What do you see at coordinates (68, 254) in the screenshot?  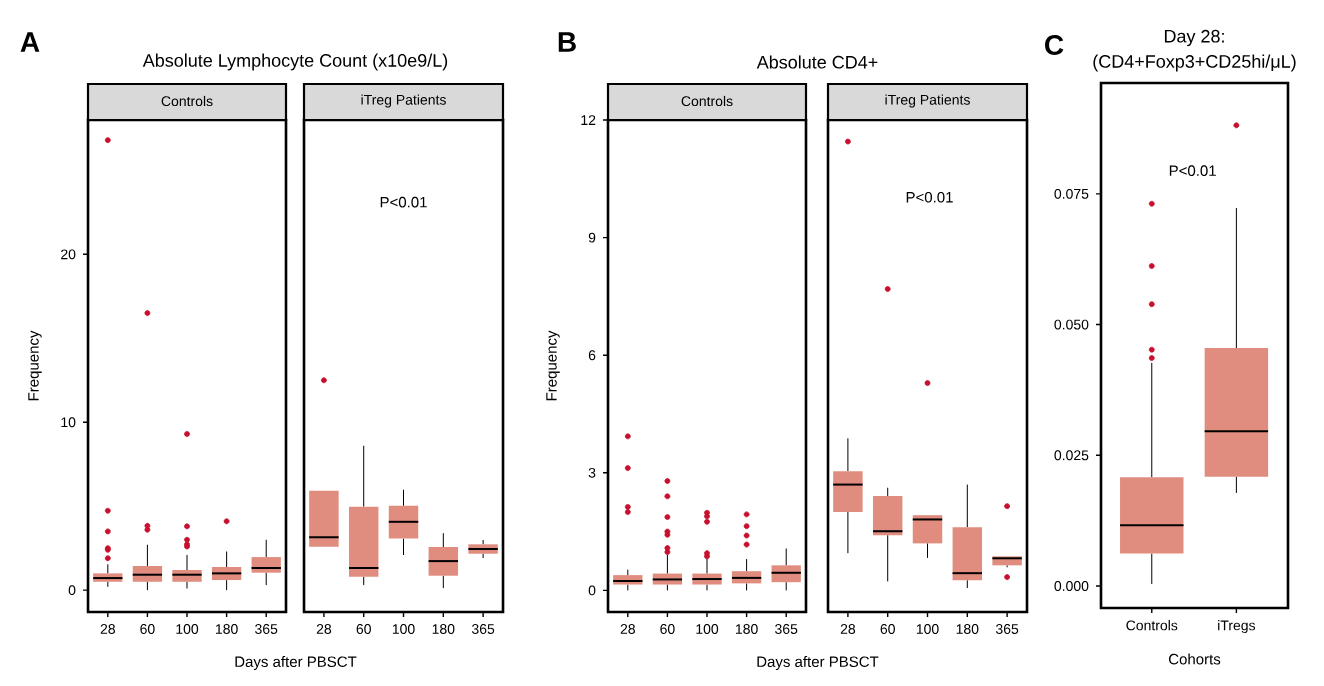 I see `y-tick-label: 20` at bounding box center [68, 254].